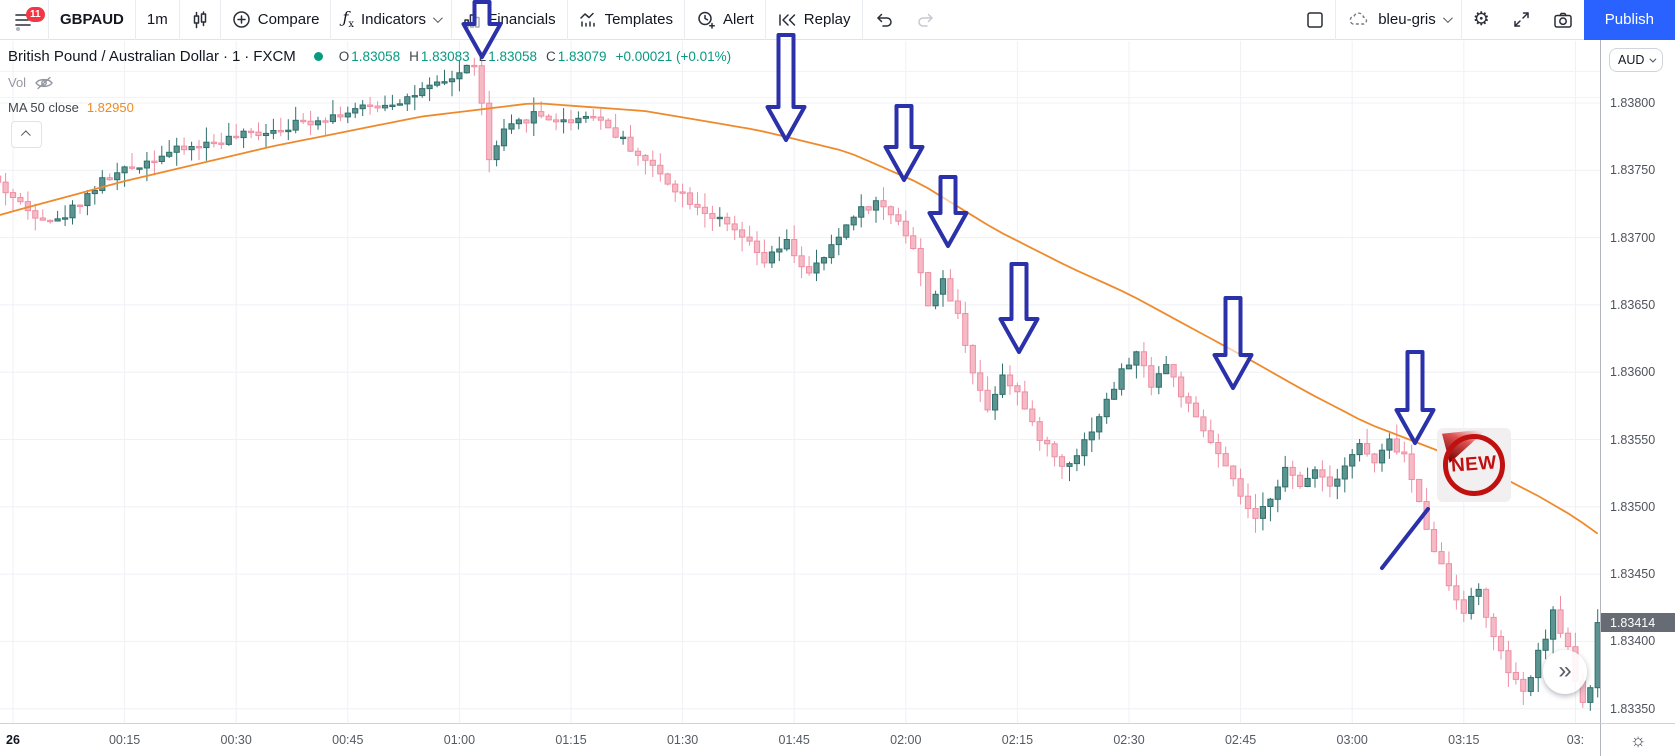  Describe the element at coordinates (391, 20) in the screenshot. I see `indicators-button: ƒx Indicators` at that location.